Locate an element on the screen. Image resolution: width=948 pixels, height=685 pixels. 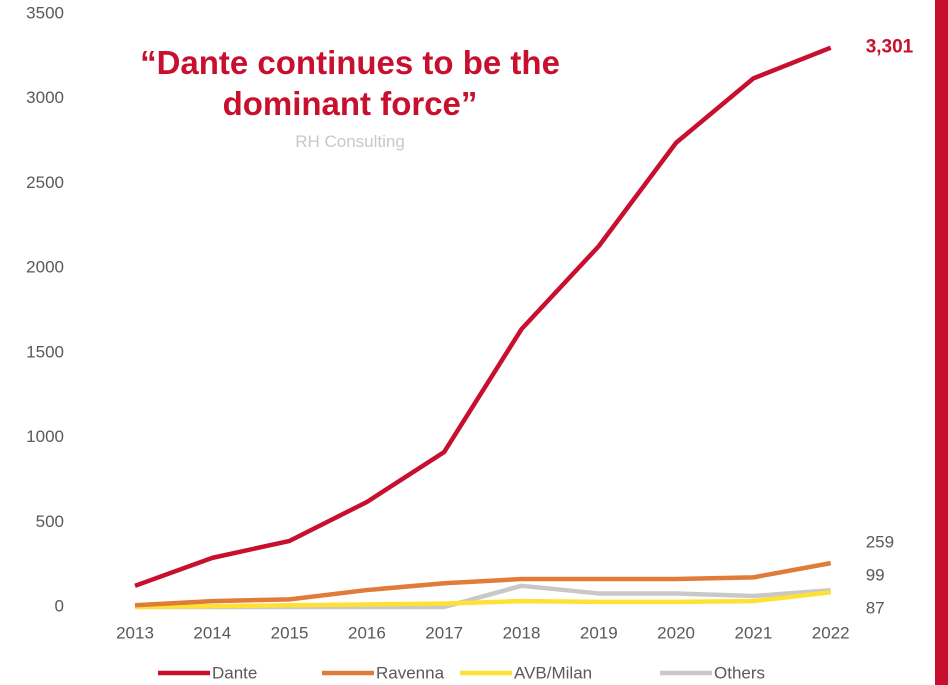
x-tick-label: 2016 is located at coordinates (367, 632).